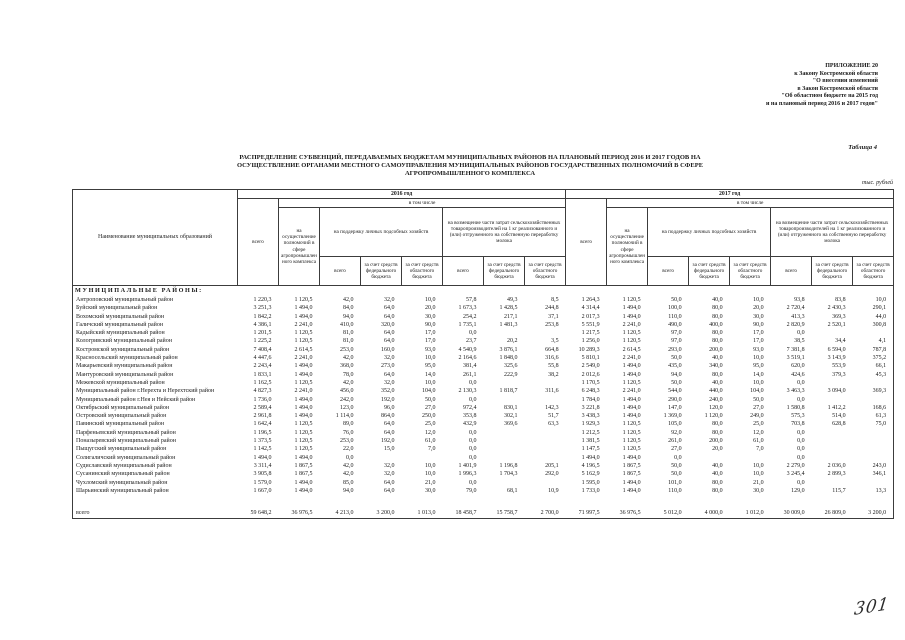 Image resolution: width=905 pixels, height=640 pixels. Describe the element at coordinates (795, 474) in the screenshot. I see `value-cell: 3 245,4` at that location.